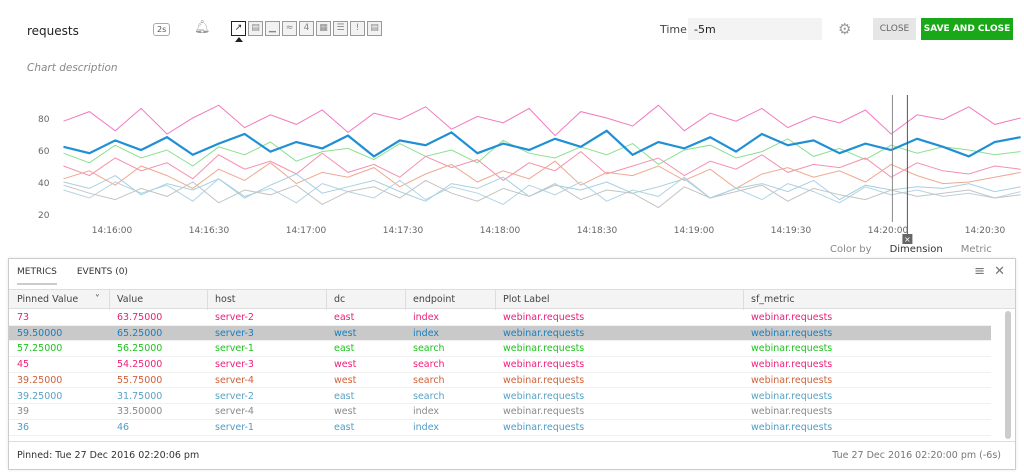  What do you see at coordinates (53, 31) in the screenshot?
I see `chart-title: requests` at bounding box center [53, 31].